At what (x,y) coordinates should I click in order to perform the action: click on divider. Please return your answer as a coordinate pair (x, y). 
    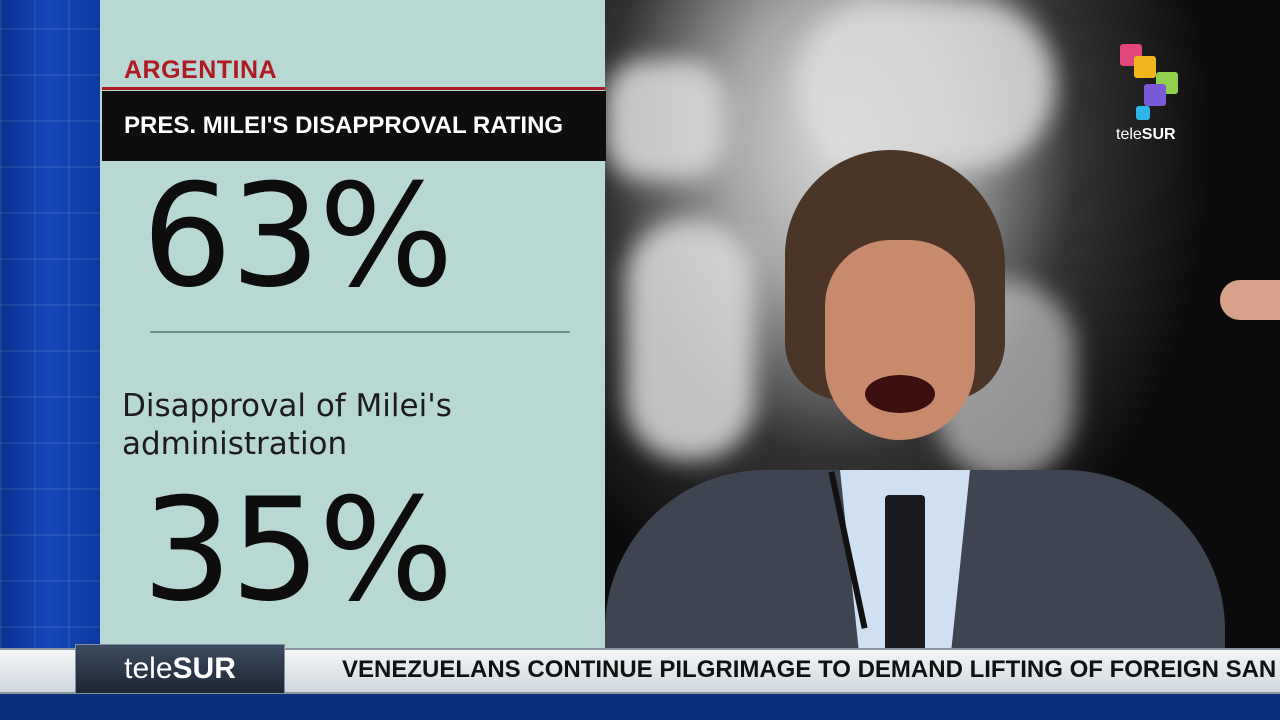
    Looking at the image, I should click on (360, 332).